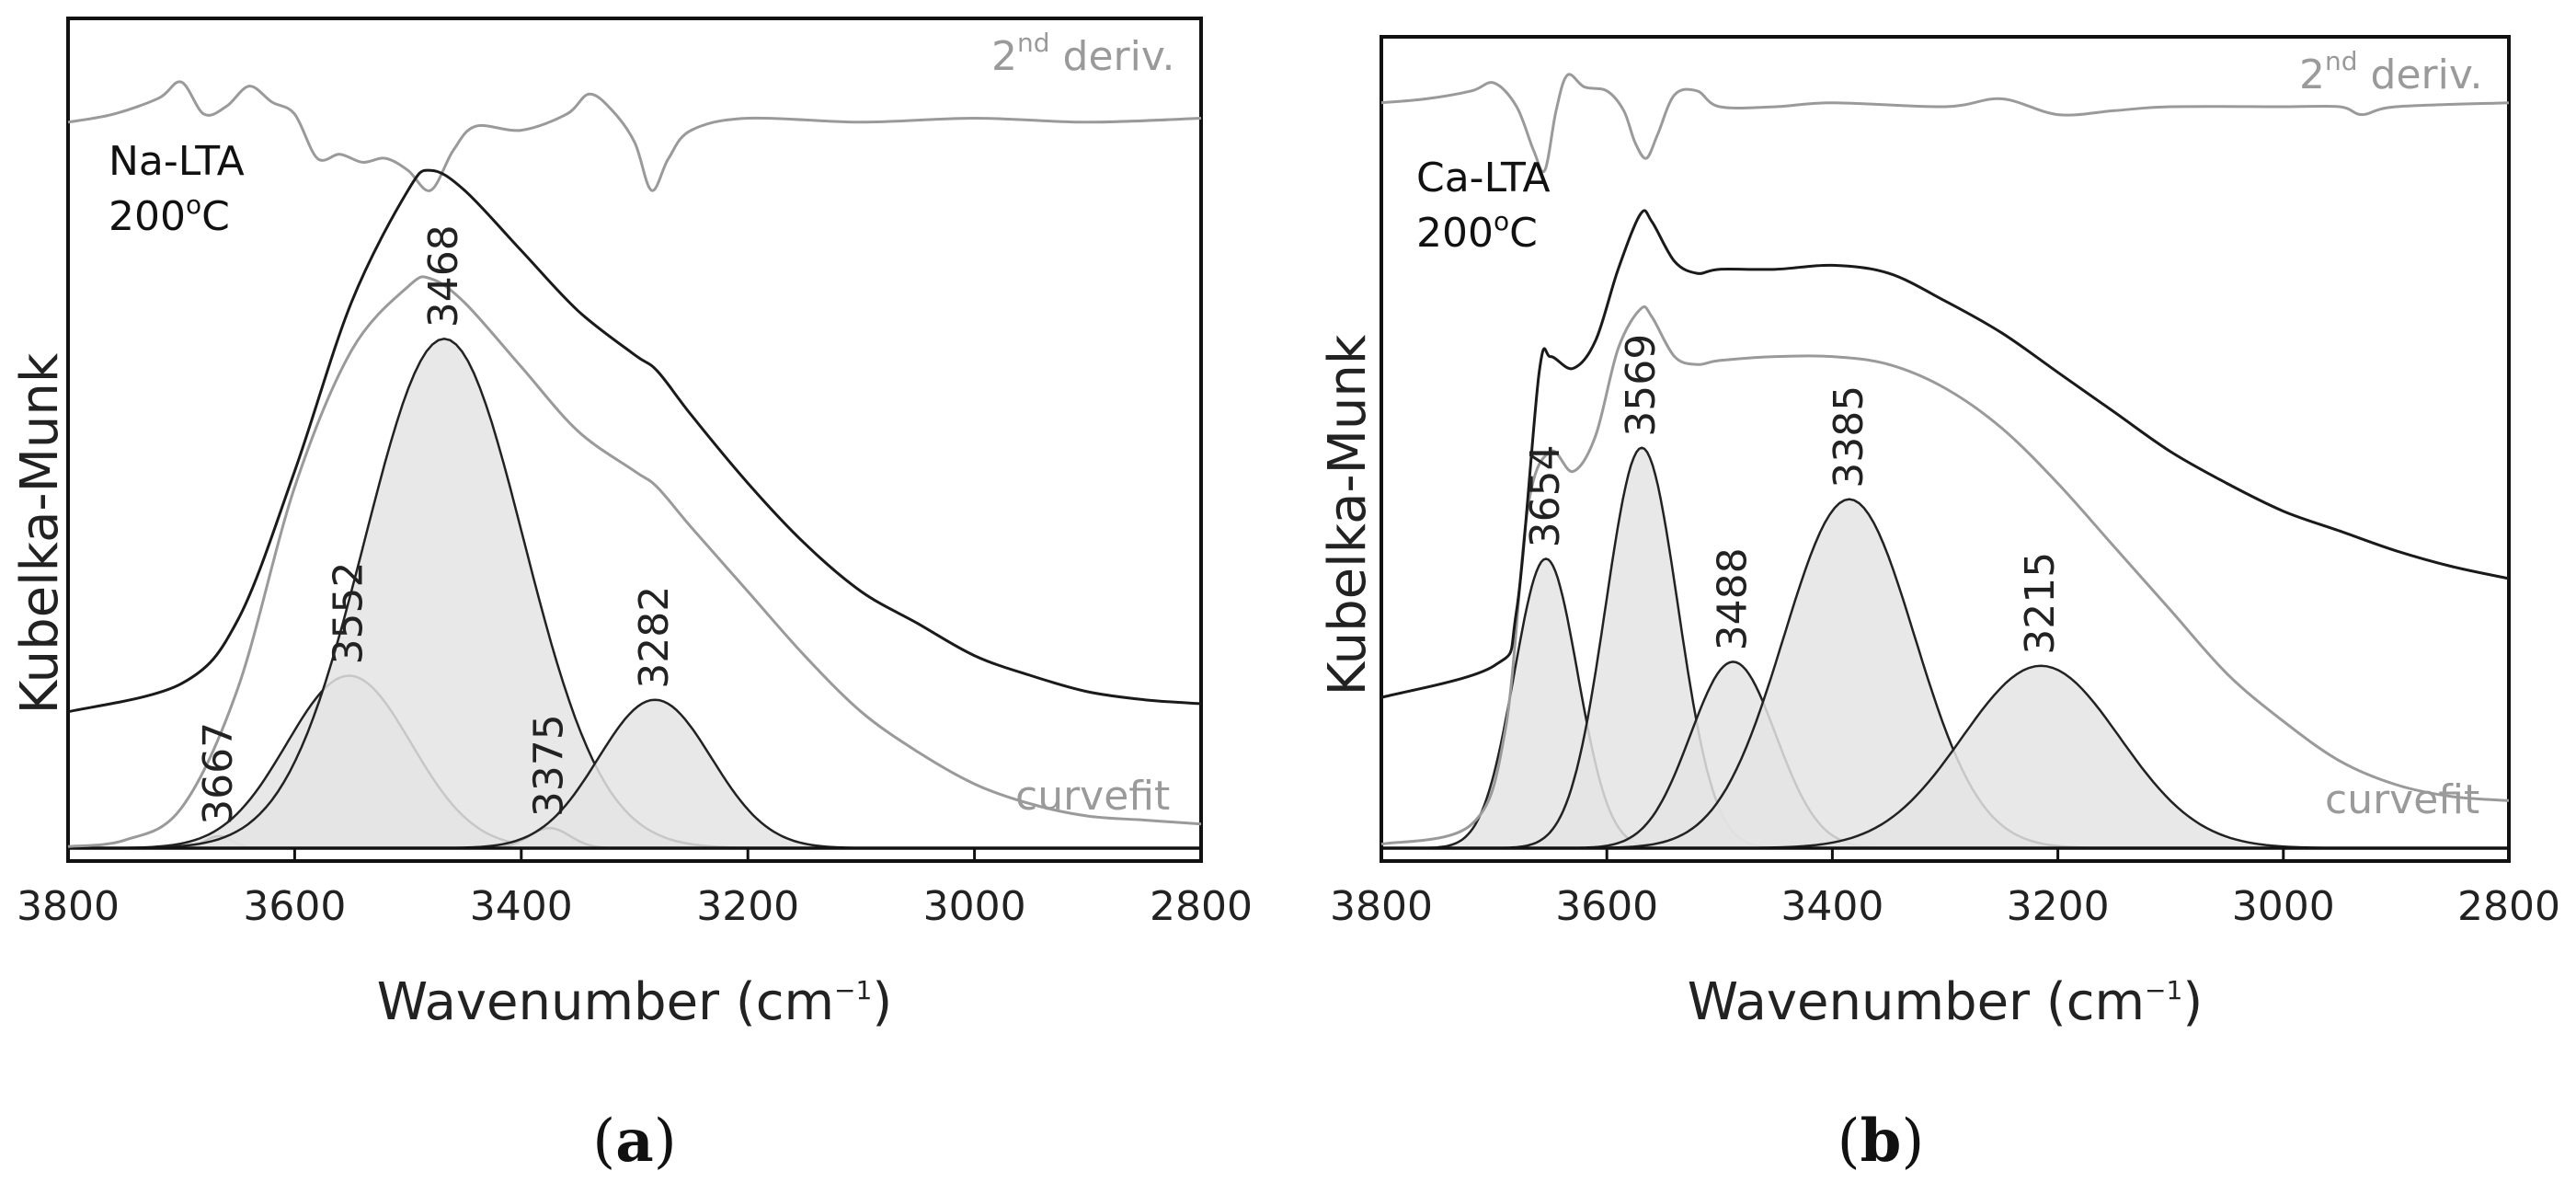 The image size is (2576, 1183). Describe the element at coordinates (2390, 72) in the screenshot. I see `deriv-label-b: 2nd deriv.` at that location.